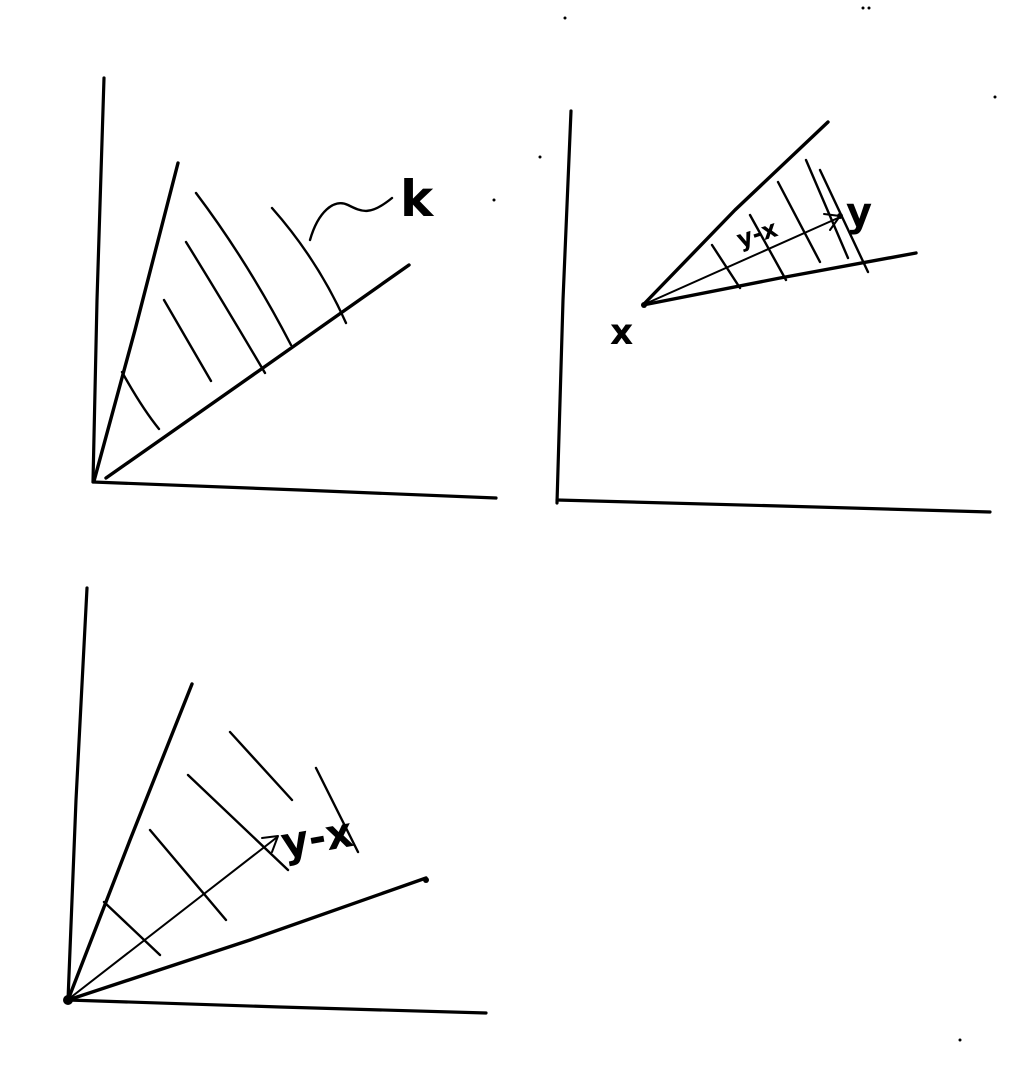 The image size is (1015, 1087). I want to click on ray-end-dot, so click(426, 880).